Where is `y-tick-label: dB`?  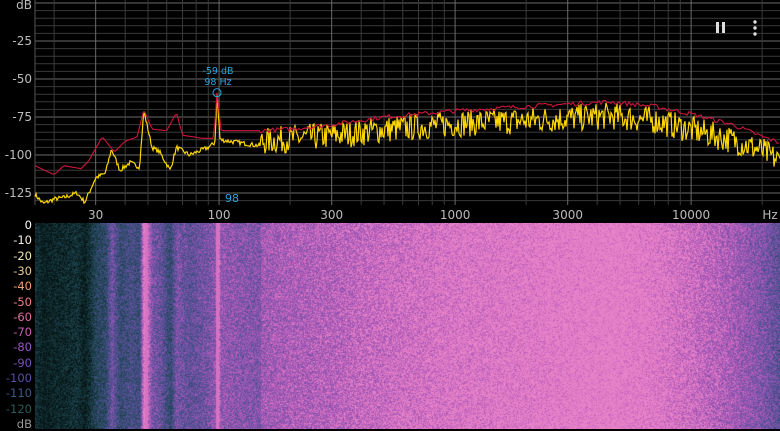 y-tick-label: dB is located at coordinates (24, 6).